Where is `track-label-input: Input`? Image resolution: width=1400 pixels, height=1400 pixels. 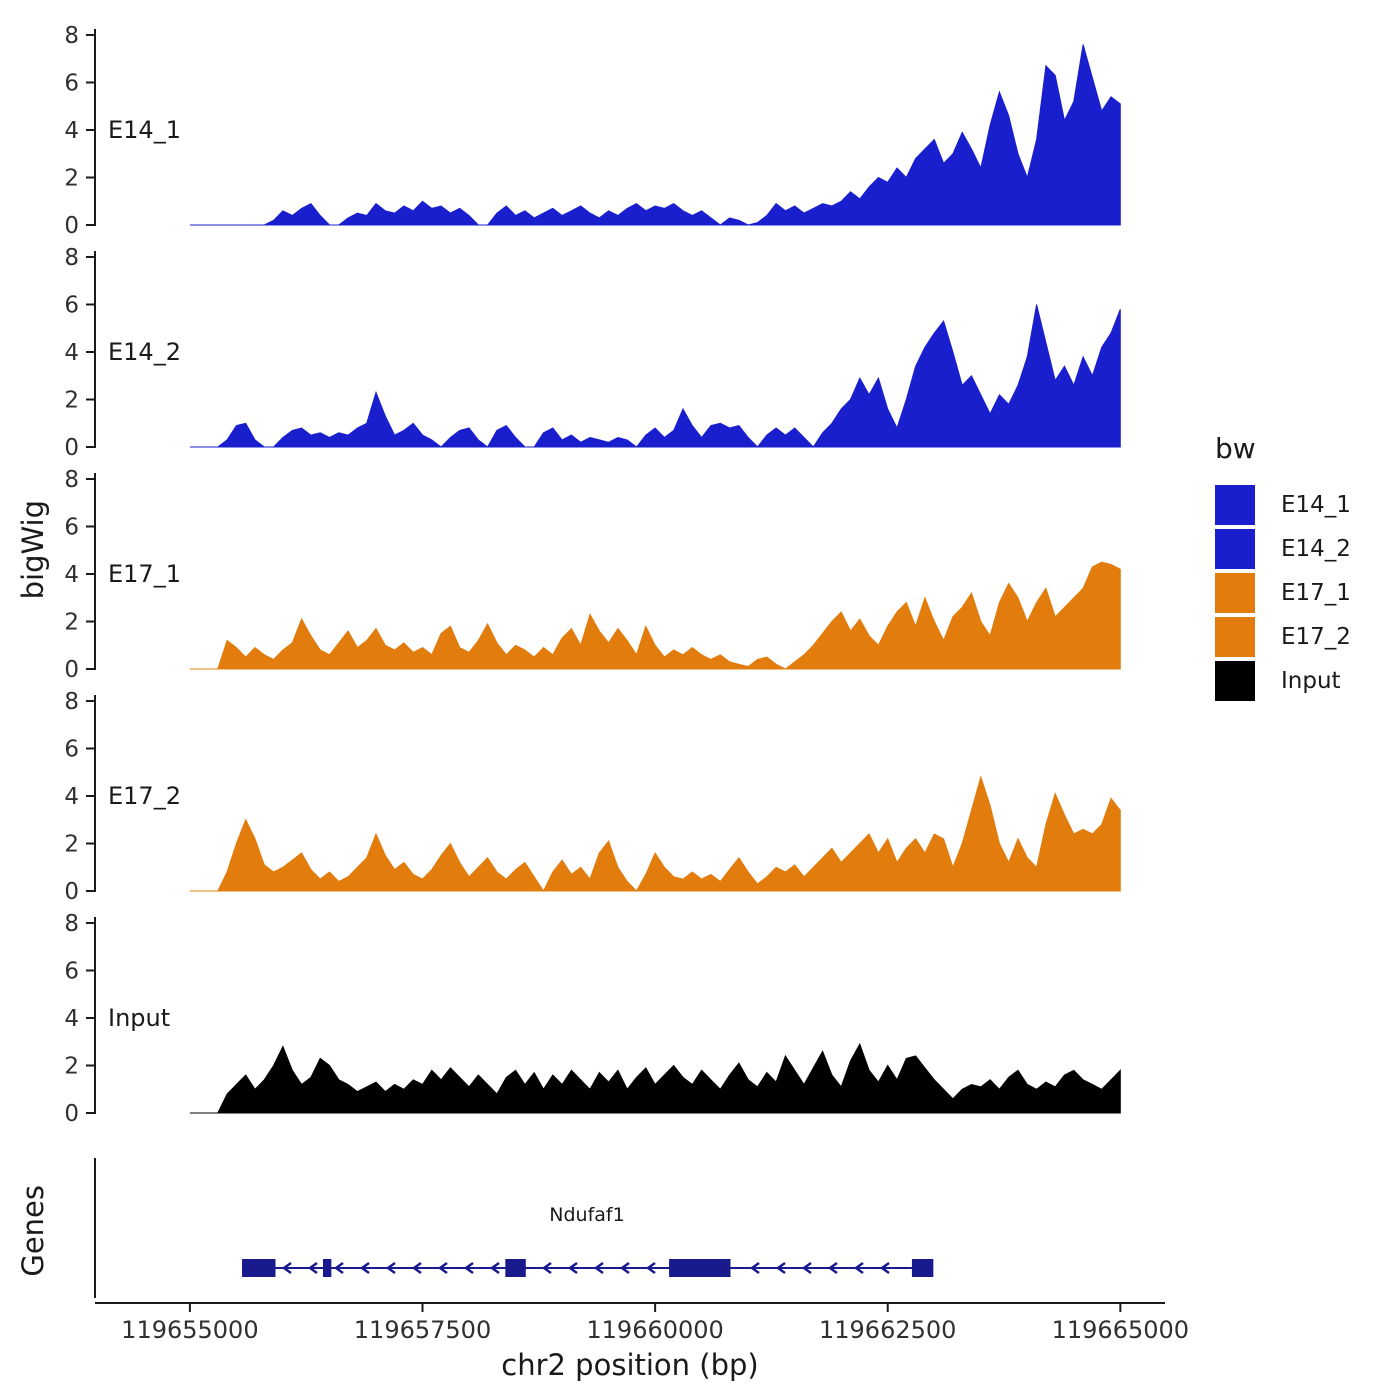
track-label-input: Input is located at coordinates (139, 1018).